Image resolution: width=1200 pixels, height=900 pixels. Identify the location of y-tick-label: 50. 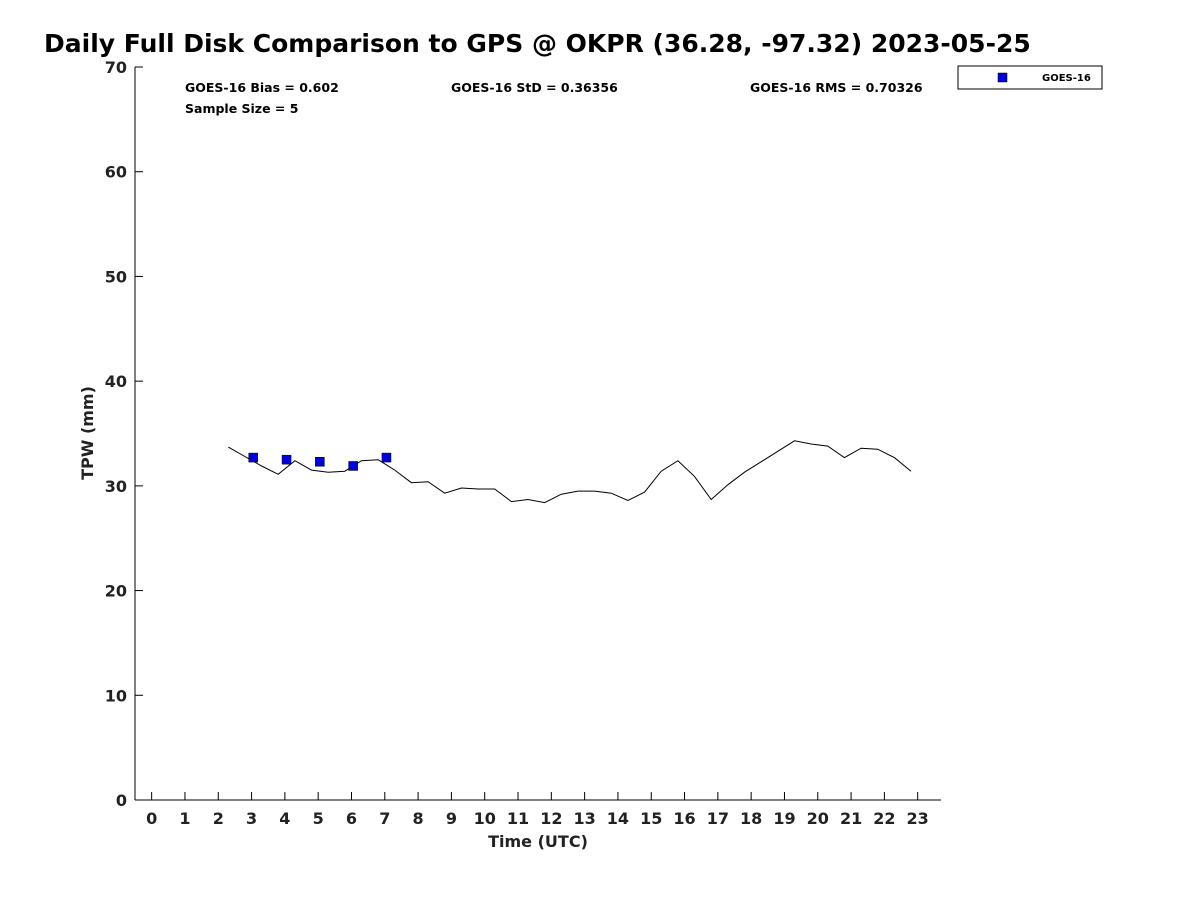
(116, 276).